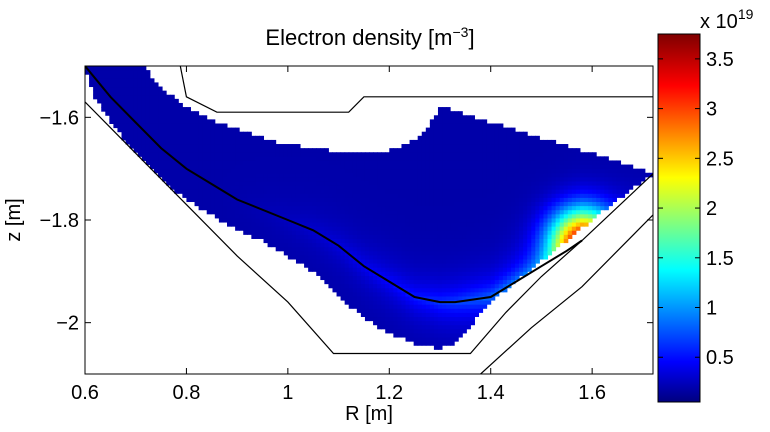 This screenshot has height=432, width=770. Describe the element at coordinates (727, 19) in the screenshot. I see `colorbar-multiplier: x 1019` at that location.